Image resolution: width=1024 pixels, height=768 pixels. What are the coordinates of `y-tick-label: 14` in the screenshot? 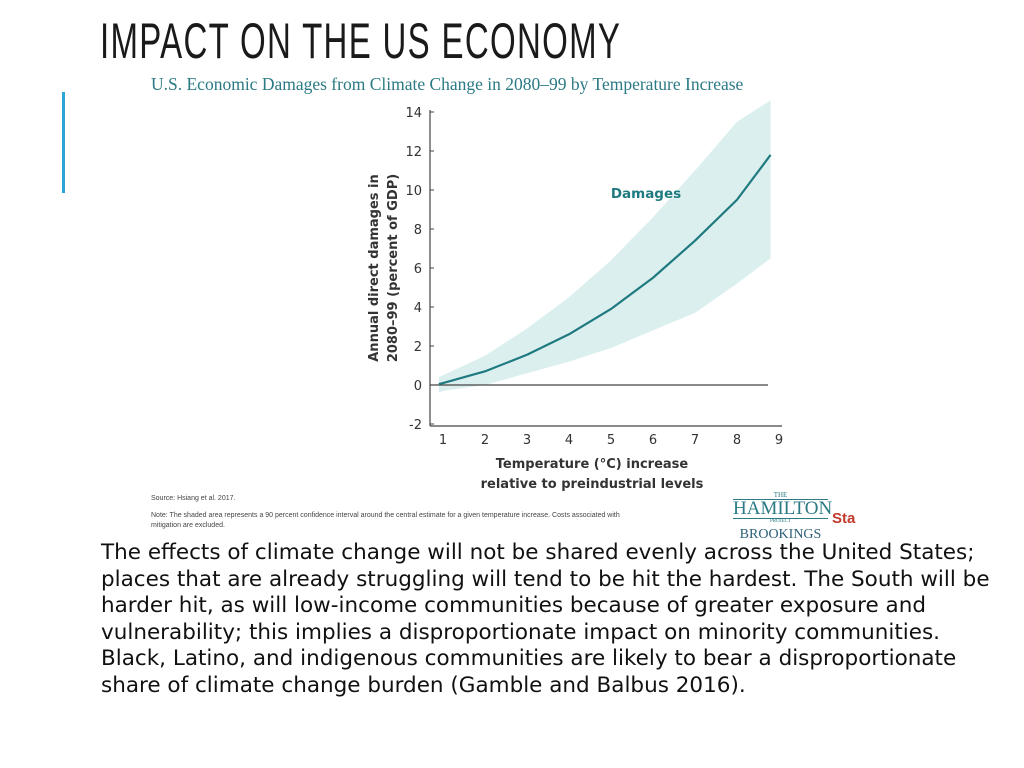 It's located at (413, 113).